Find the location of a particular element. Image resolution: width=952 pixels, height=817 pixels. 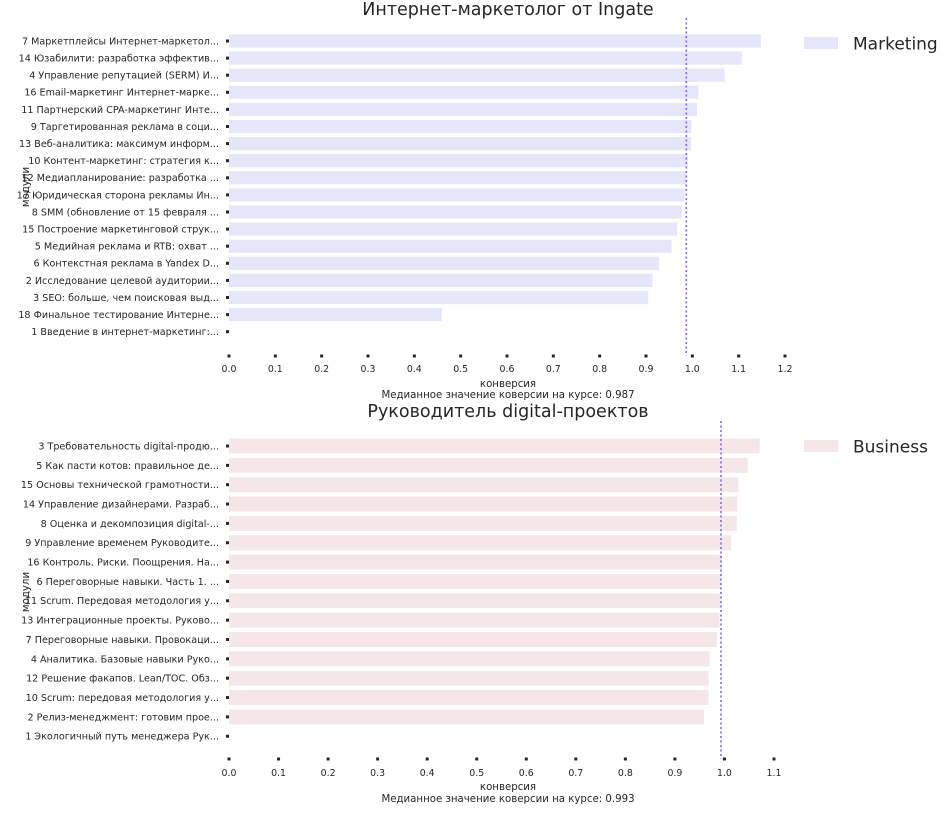

chart1-xtick-label: 1.2 is located at coordinates (785, 369).